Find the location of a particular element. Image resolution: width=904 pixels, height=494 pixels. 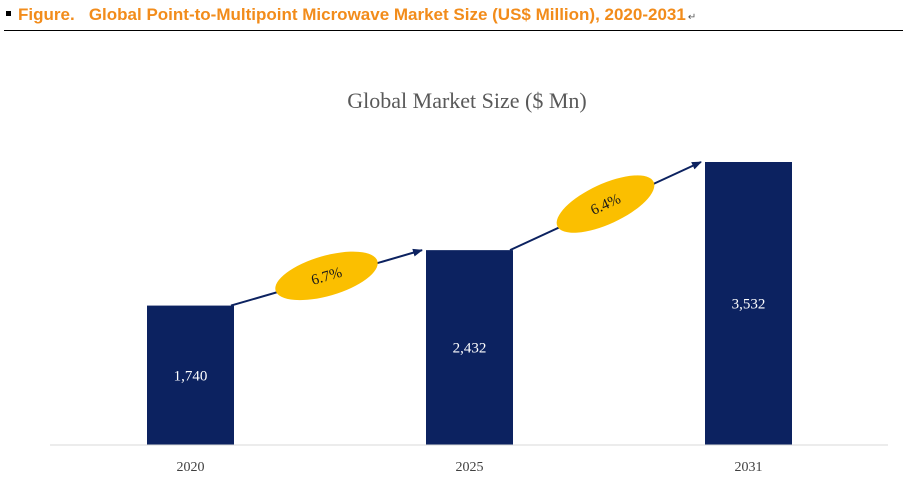

x-tick-label-2020: 2020 is located at coordinates (191, 467).